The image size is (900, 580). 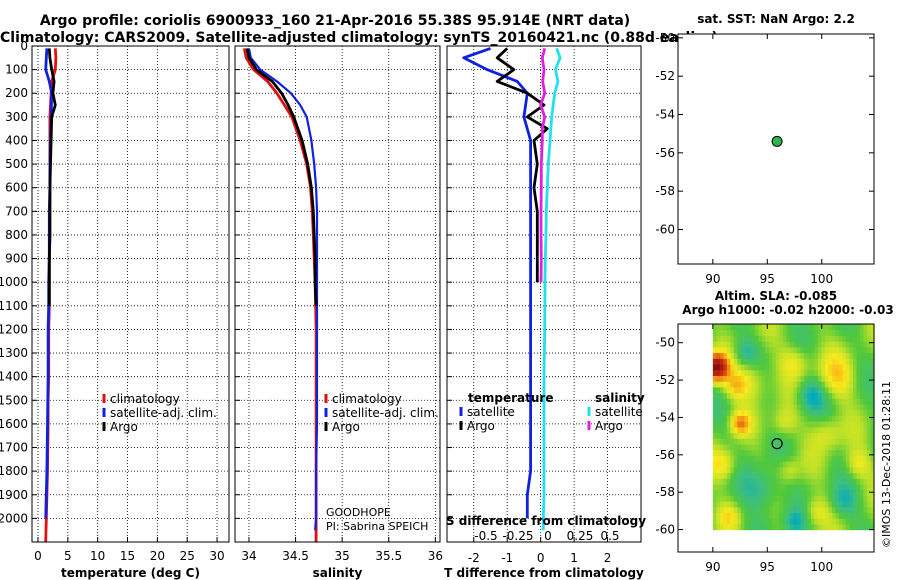 What do you see at coordinates (187, 556) in the screenshot?
I see `x-tick-label: 25` at bounding box center [187, 556].